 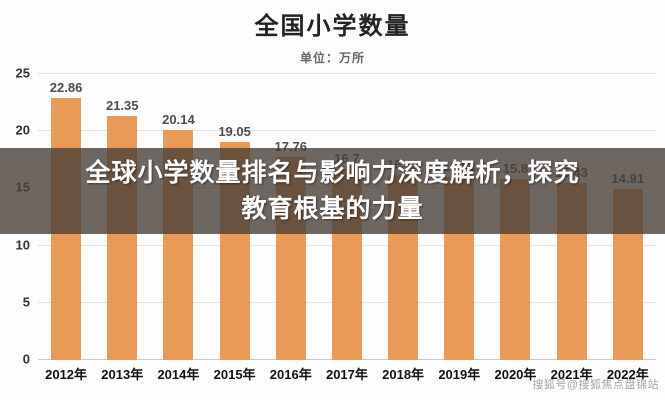 I want to click on bar-value-label: 19.05, so click(x=234, y=132).